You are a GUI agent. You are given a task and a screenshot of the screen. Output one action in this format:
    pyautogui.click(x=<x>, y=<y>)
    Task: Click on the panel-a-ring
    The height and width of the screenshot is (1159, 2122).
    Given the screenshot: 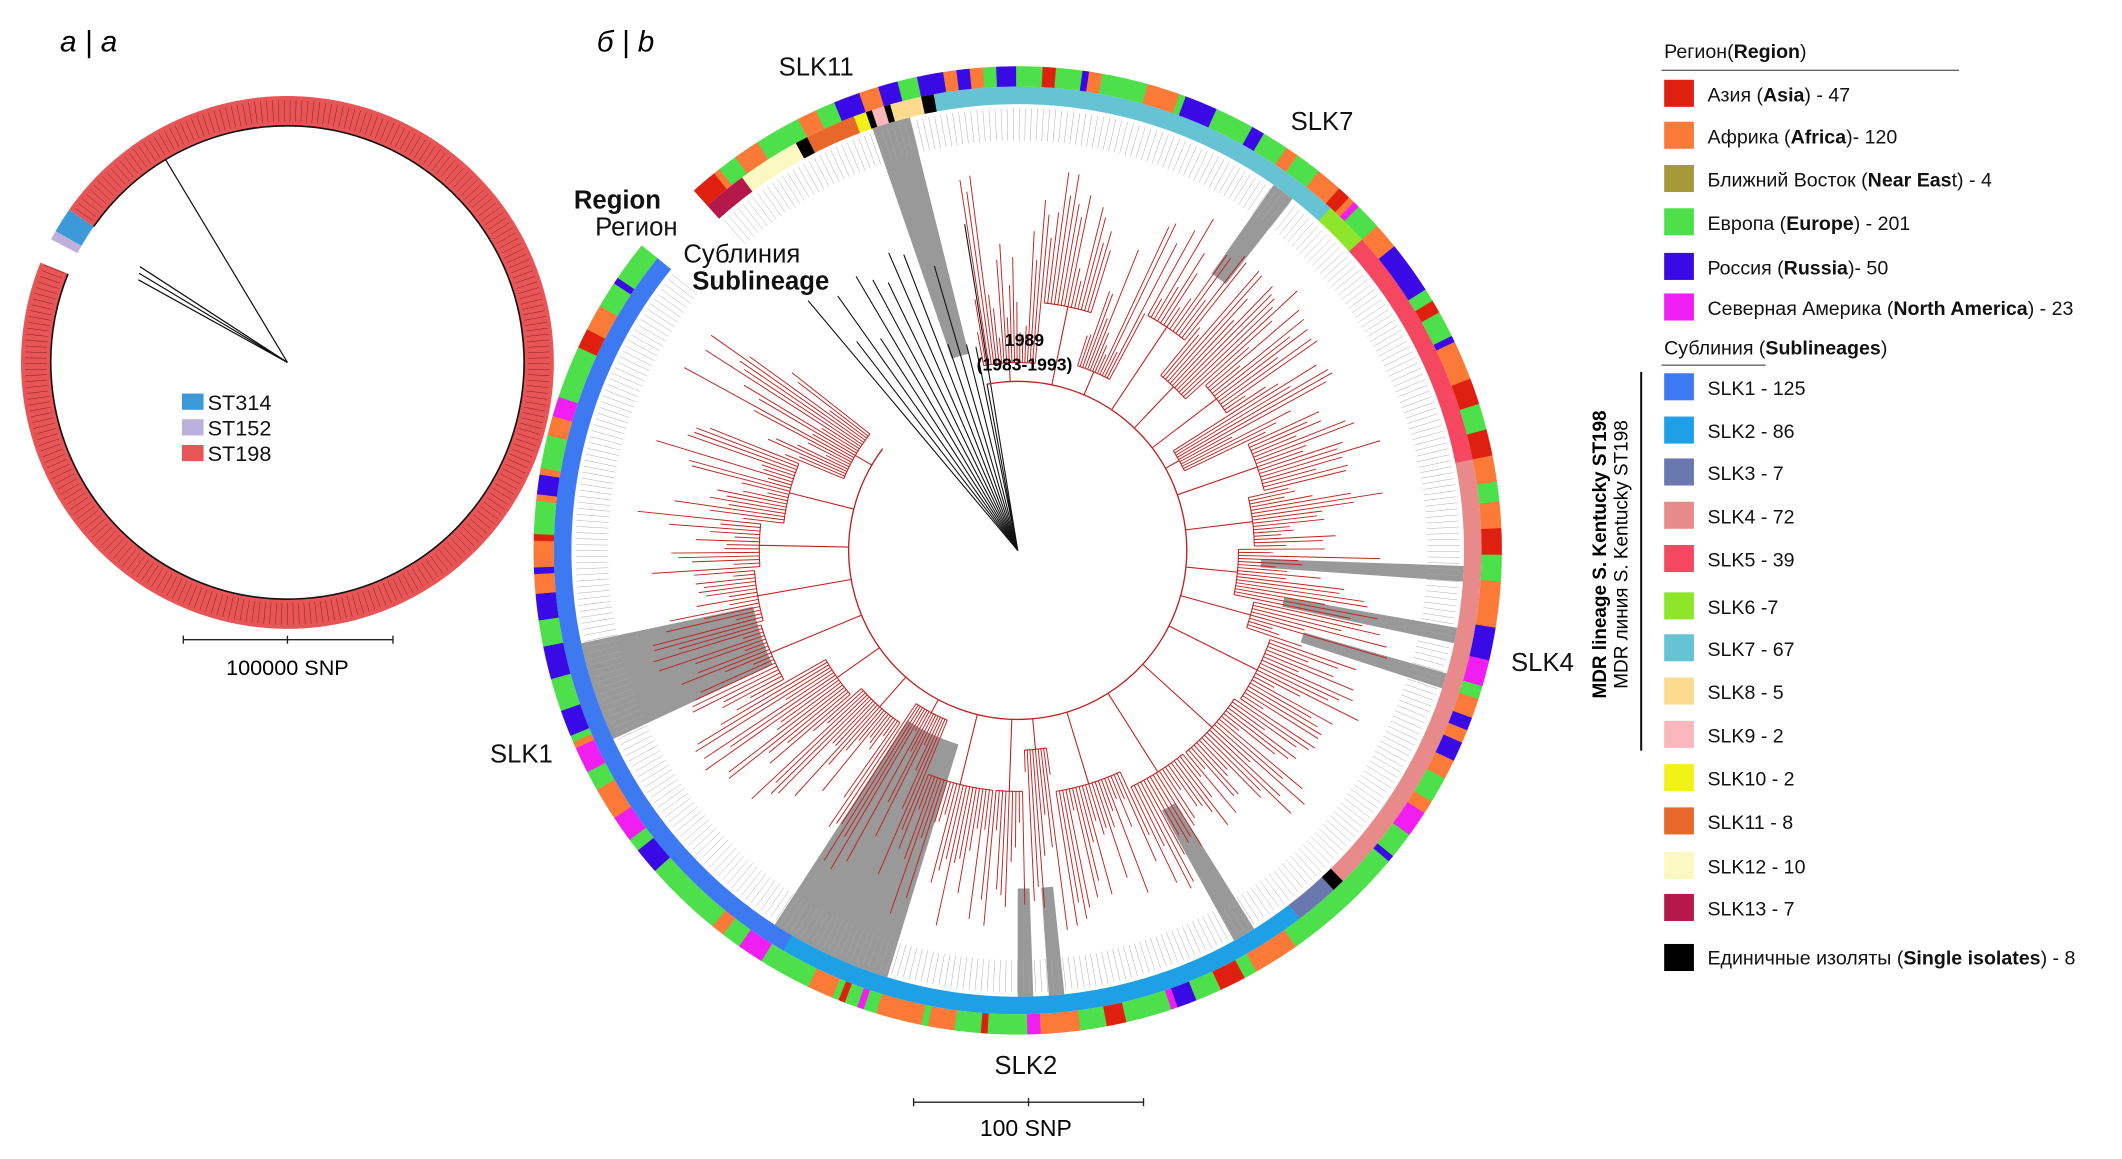 What is the action you would take?
    pyautogui.click(x=287, y=362)
    